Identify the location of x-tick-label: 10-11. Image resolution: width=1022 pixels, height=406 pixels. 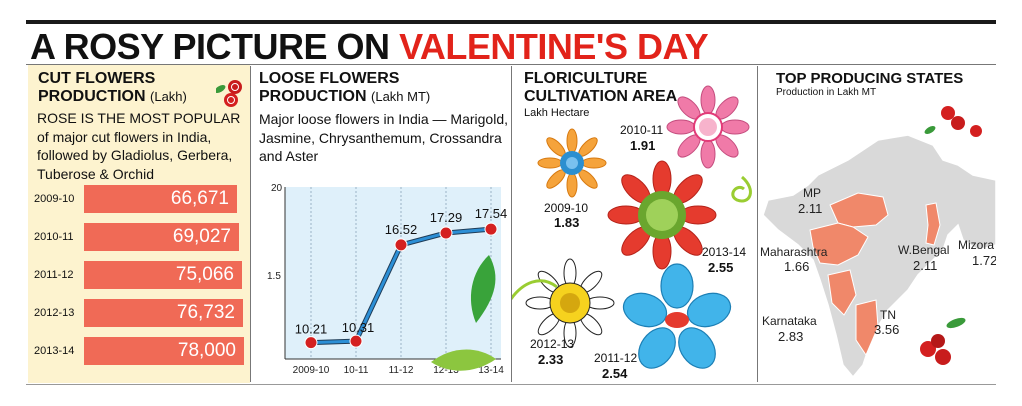
(356, 370).